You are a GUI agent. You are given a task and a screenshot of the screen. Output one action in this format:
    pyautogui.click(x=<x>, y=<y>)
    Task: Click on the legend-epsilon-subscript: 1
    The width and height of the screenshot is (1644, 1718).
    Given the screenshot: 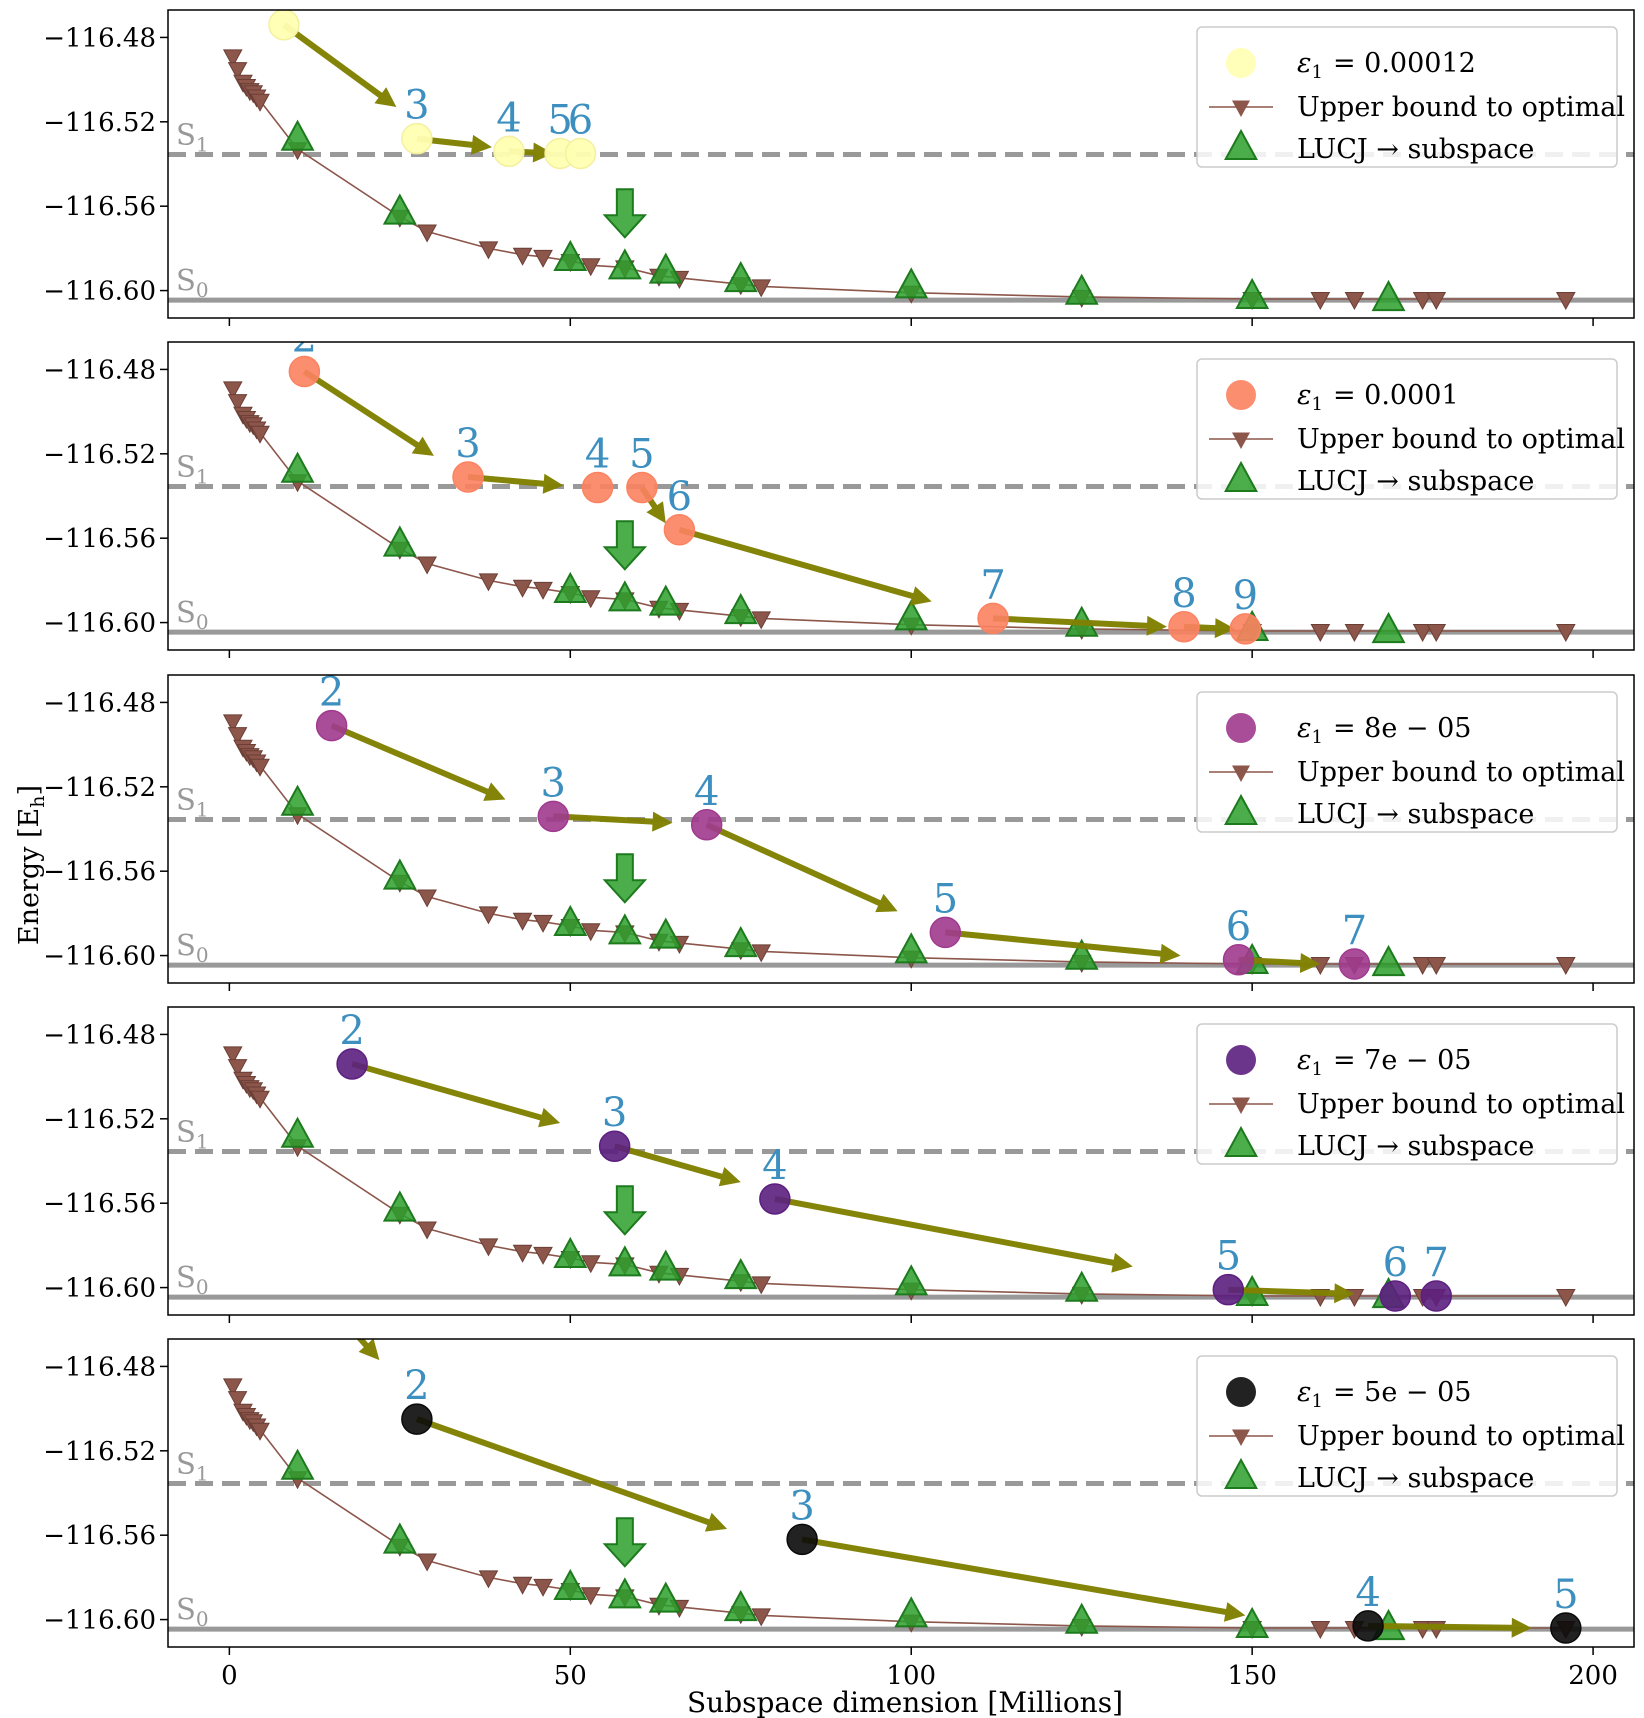 What is the action you would take?
    pyautogui.click(x=1317, y=737)
    